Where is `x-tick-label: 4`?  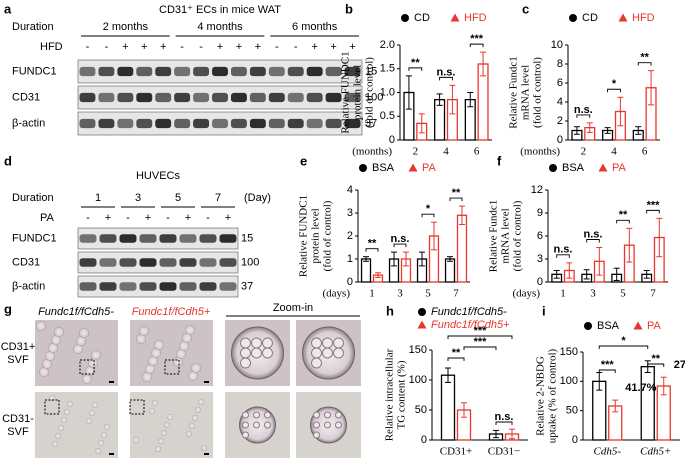 x-tick-label: 4 is located at coordinates (614, 152).